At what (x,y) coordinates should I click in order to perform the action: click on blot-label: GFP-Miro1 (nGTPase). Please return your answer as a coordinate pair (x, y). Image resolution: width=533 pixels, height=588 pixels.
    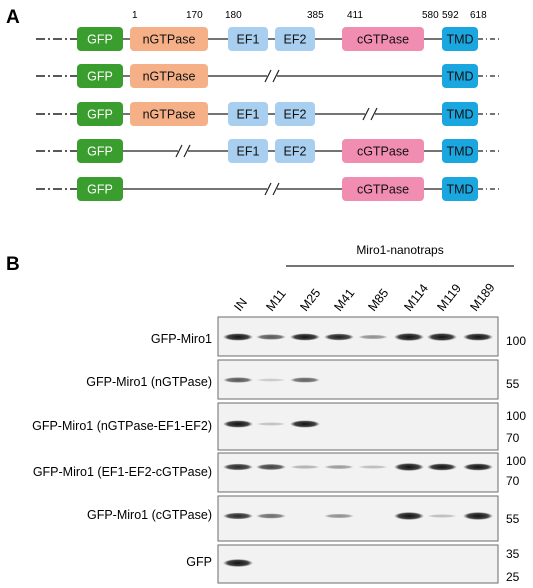
    Looking at the image, I should click on (149, 382).